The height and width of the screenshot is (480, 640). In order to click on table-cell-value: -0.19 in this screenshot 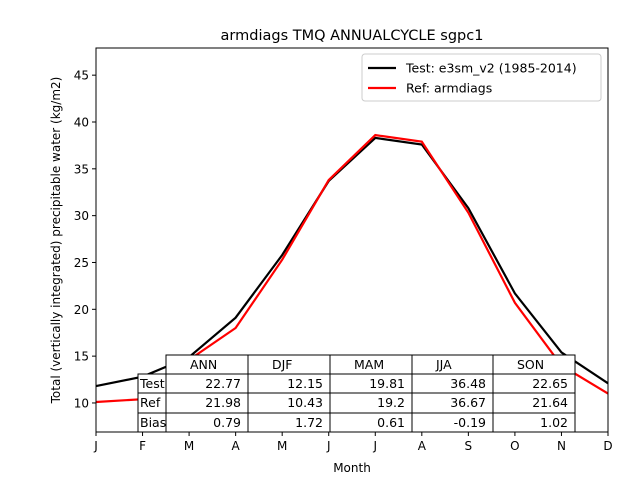, I will do `click(470, 422)`.